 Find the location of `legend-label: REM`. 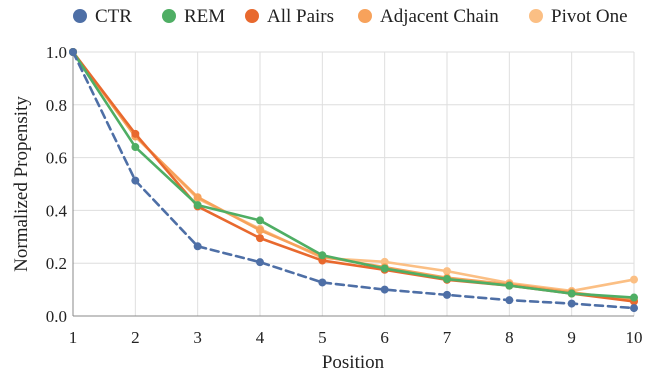

legend-label: REM is located at coordinates (204, 16).